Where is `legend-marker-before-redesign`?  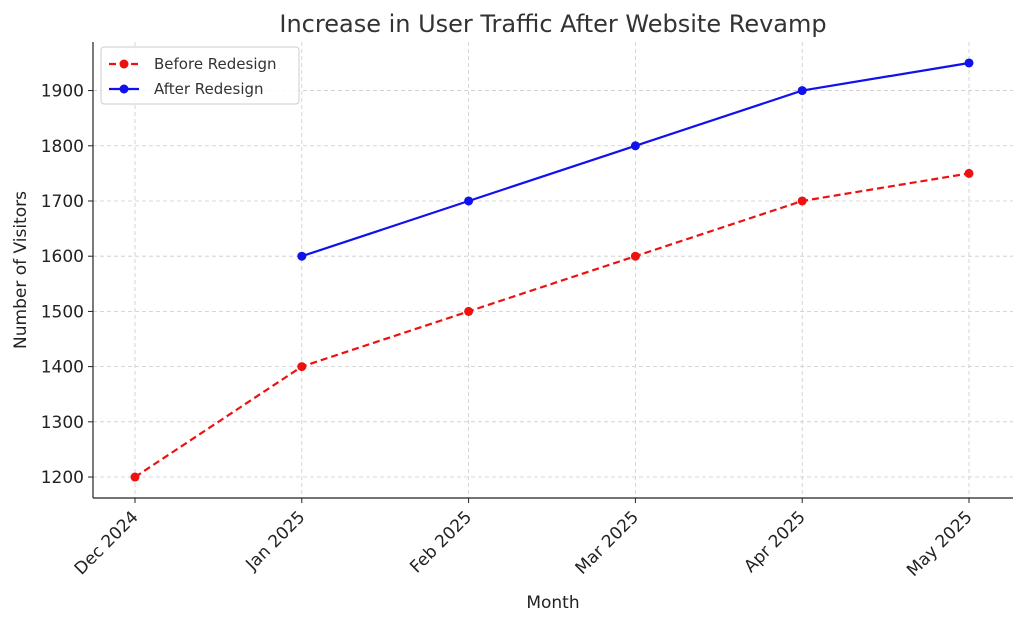 legend-marker-before-redesign is located at coordinates (124, 64).